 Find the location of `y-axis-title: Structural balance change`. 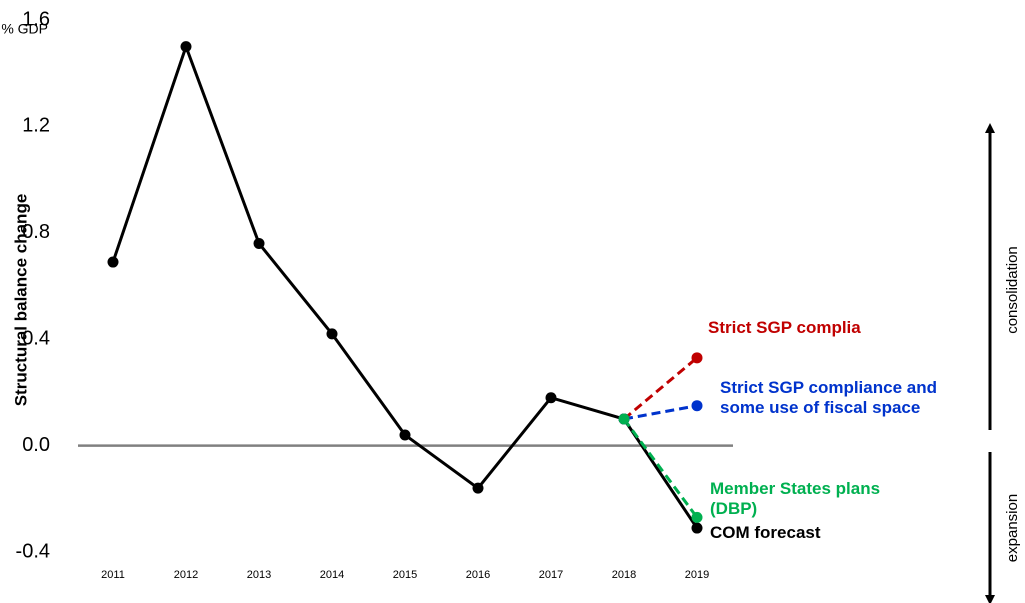

y-axis-title: Structural balance change is located at coordinates (20, 300).